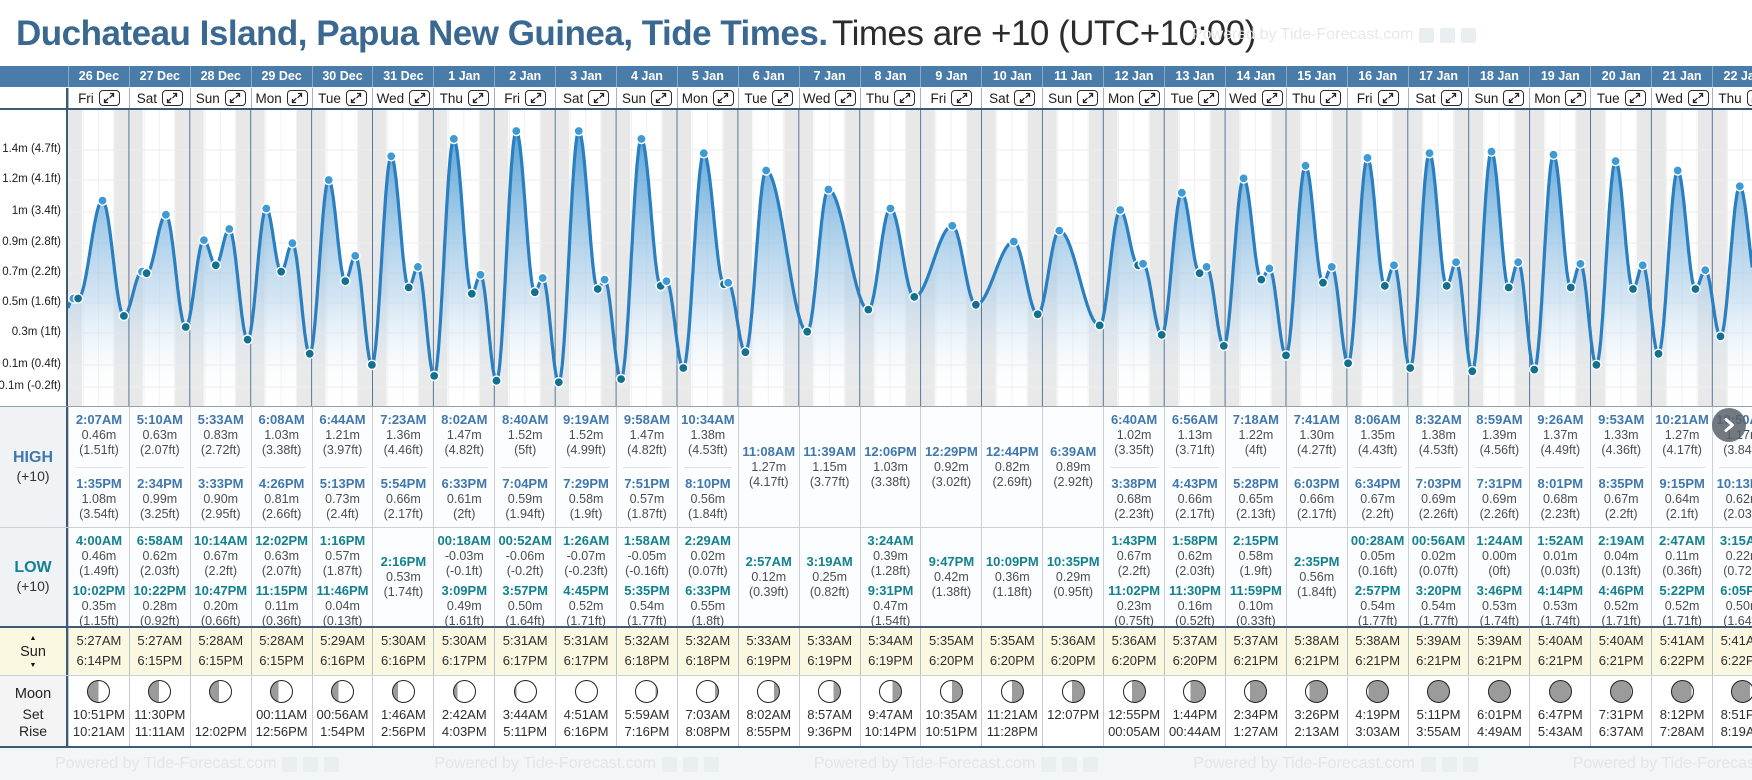  Describe the element at coordinates (708, 604) in the screenshot. I see `tide-entry: 6:33PM 0.55m (1.8ft)` at that location.